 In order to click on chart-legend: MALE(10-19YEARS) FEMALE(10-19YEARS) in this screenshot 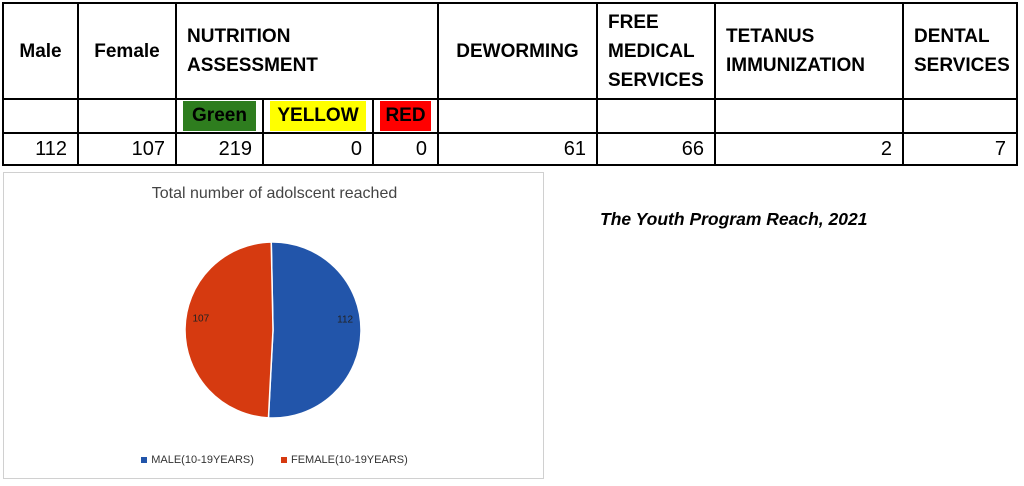, I will do `click(274, 460)`.